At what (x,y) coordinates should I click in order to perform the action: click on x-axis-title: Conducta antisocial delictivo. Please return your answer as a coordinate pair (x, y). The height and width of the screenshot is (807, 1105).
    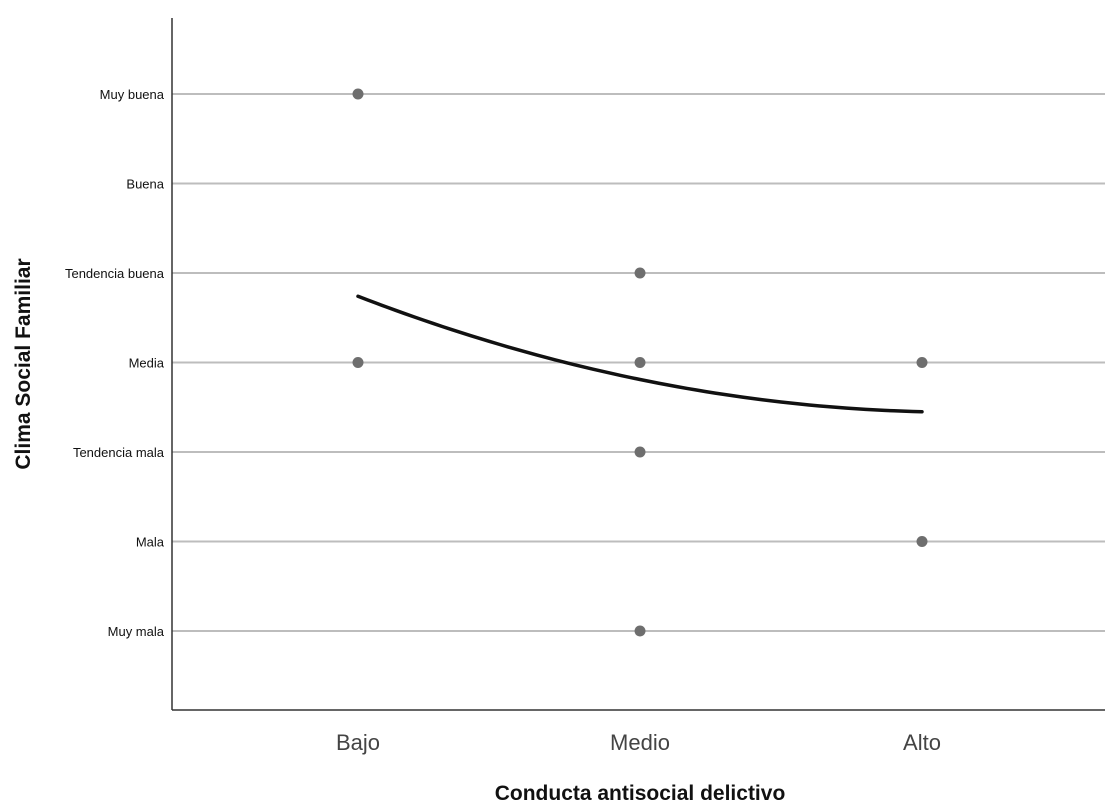
    Looking at the image, I should click on (640, 793).